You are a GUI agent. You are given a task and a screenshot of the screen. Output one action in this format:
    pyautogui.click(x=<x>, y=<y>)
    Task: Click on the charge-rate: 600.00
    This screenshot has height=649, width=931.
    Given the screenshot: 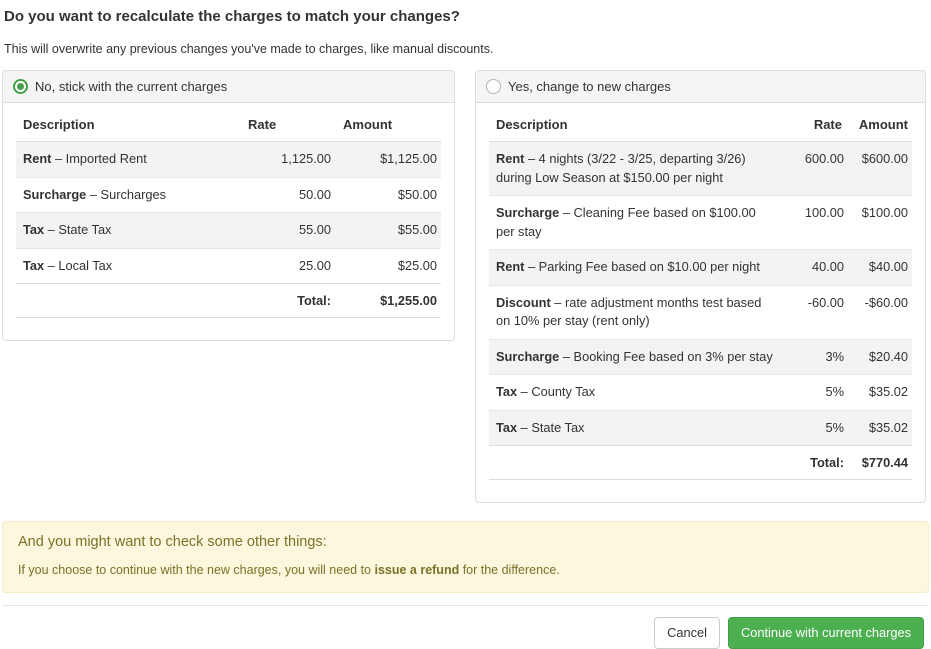 What is the action you would take?
    pyautogui.click(x=815, y=168)
    